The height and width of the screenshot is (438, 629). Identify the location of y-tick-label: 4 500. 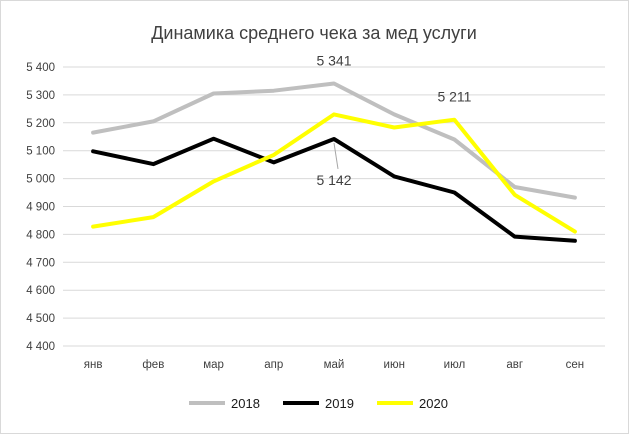
(40, 319).